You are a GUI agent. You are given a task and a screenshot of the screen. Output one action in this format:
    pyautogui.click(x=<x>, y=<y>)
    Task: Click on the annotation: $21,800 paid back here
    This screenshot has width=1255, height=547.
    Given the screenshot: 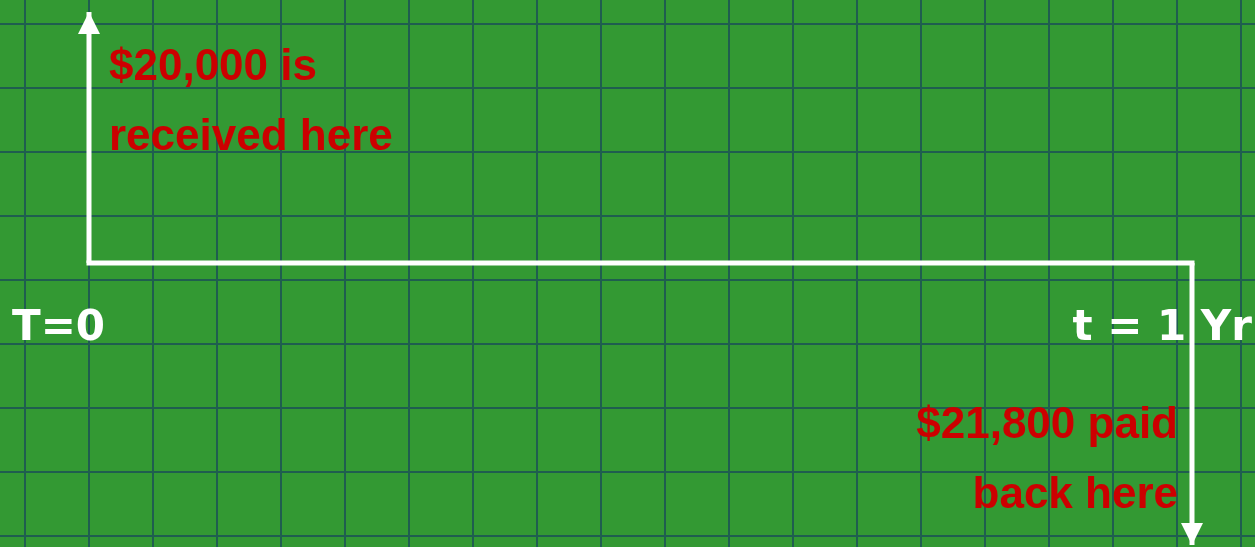 What is the action you would take?
    pyautogui.click(x=1047, y=457)
    